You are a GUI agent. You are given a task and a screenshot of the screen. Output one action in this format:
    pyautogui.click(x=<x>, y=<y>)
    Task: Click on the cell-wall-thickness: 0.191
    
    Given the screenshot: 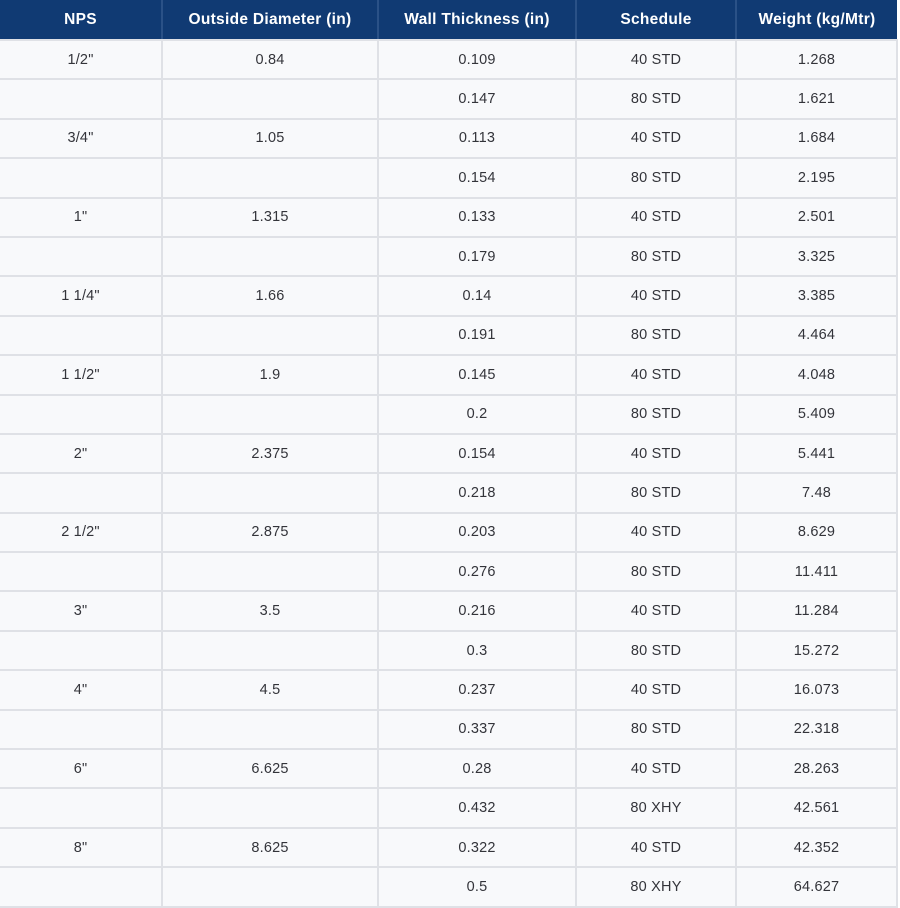 What is the action you would take?
    pyautogui.click(x=477, y=335)
    